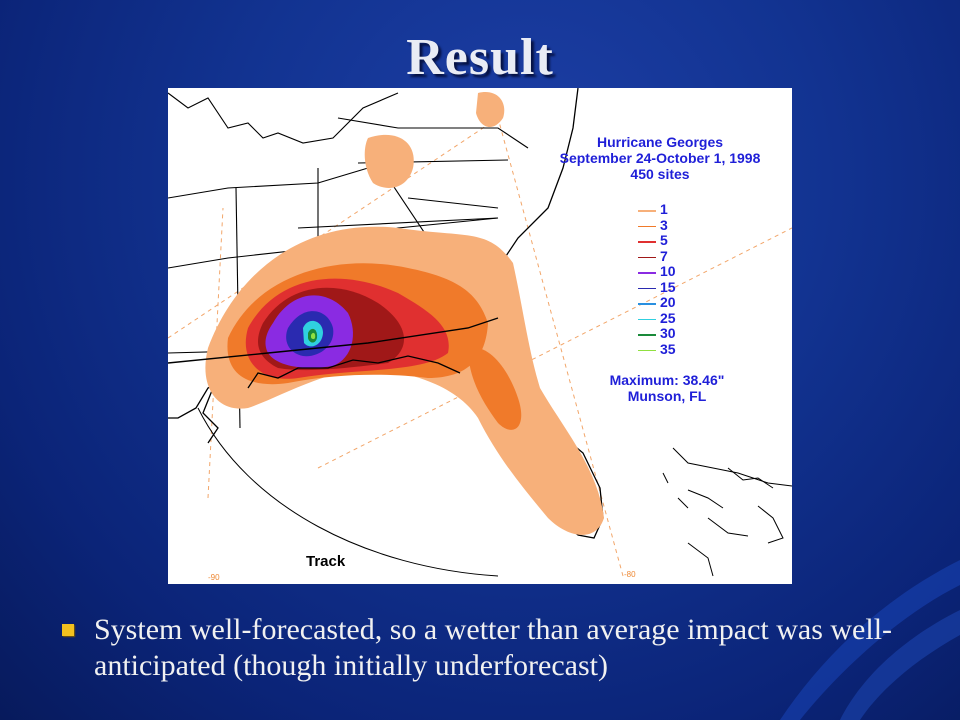  What do you see at coordinates (664, 255) in the screenshot?
I see `legend-label: 7` at bounding box center [664, 255].